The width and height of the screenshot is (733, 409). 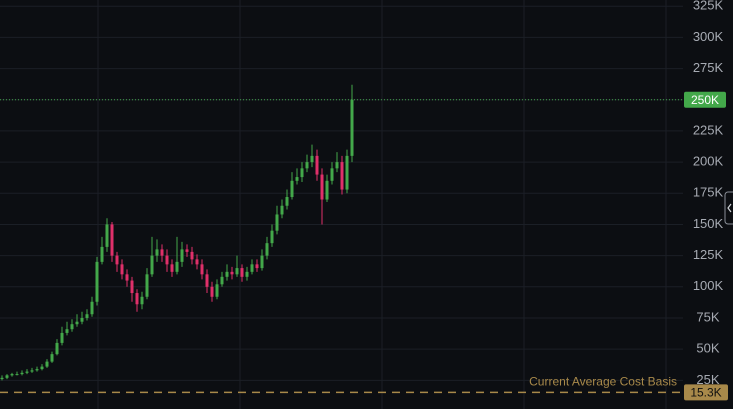 I want to click on y-tick-label: 75K, so click(x=707, y=316).